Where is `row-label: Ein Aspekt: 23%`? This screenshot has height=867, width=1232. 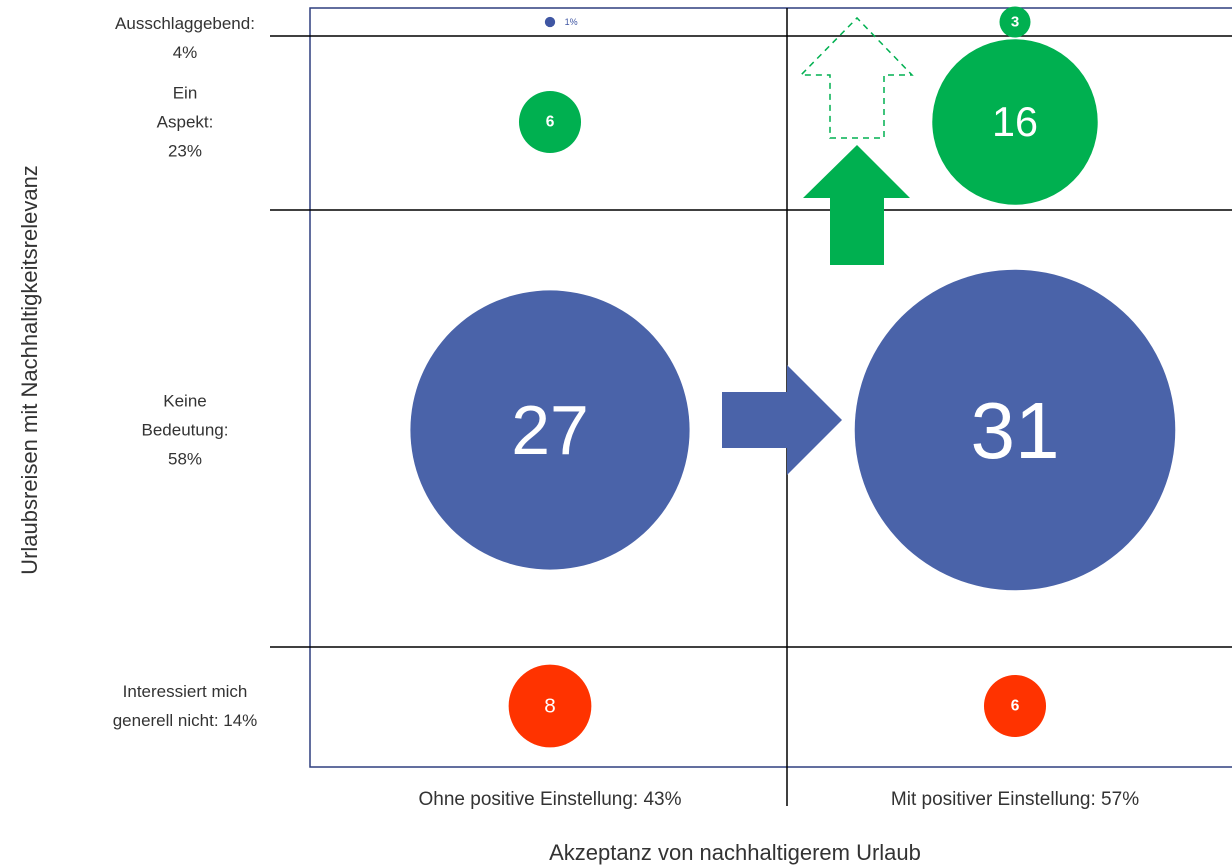 row-label: Ein Aspekt: 23% is located at coordinates (185, 122).